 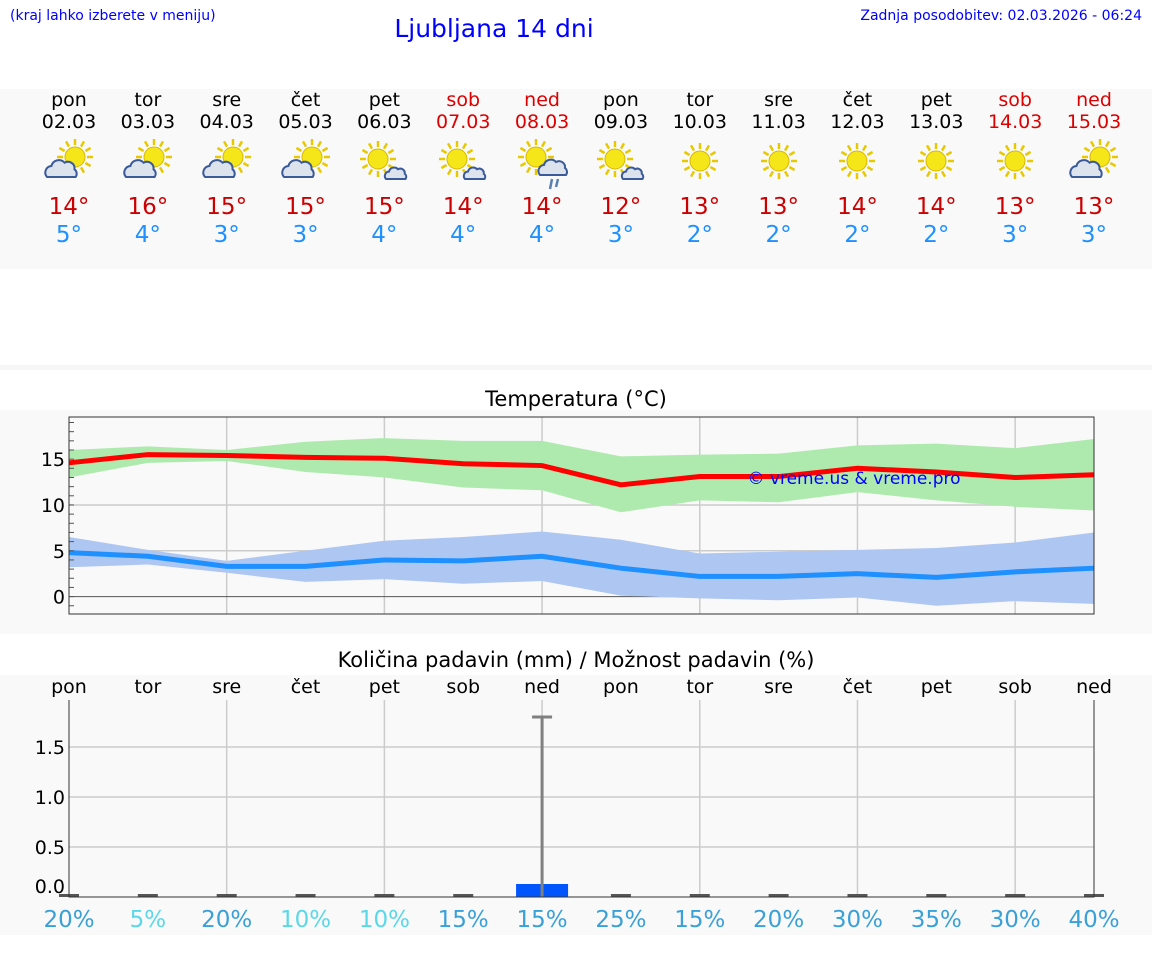 What do you see at coordinates (113, 16) in the screenshot?
I see `location-hint: (kraj lahko izberete v meniju)` at bounding box center [113, 16].